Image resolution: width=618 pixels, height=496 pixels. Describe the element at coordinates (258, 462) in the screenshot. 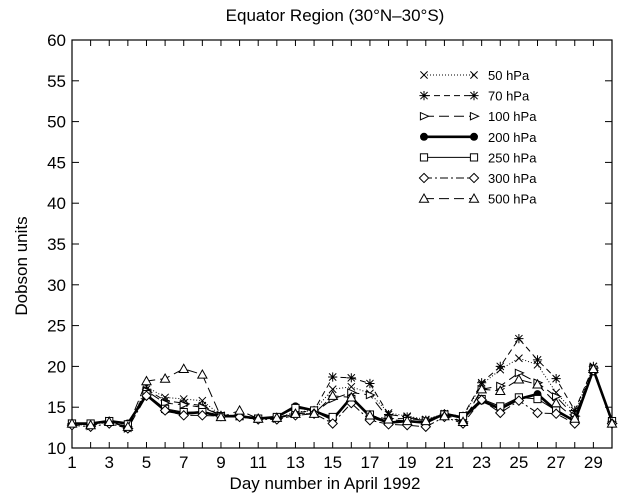

I see `x-tick-label: 11` at that location.